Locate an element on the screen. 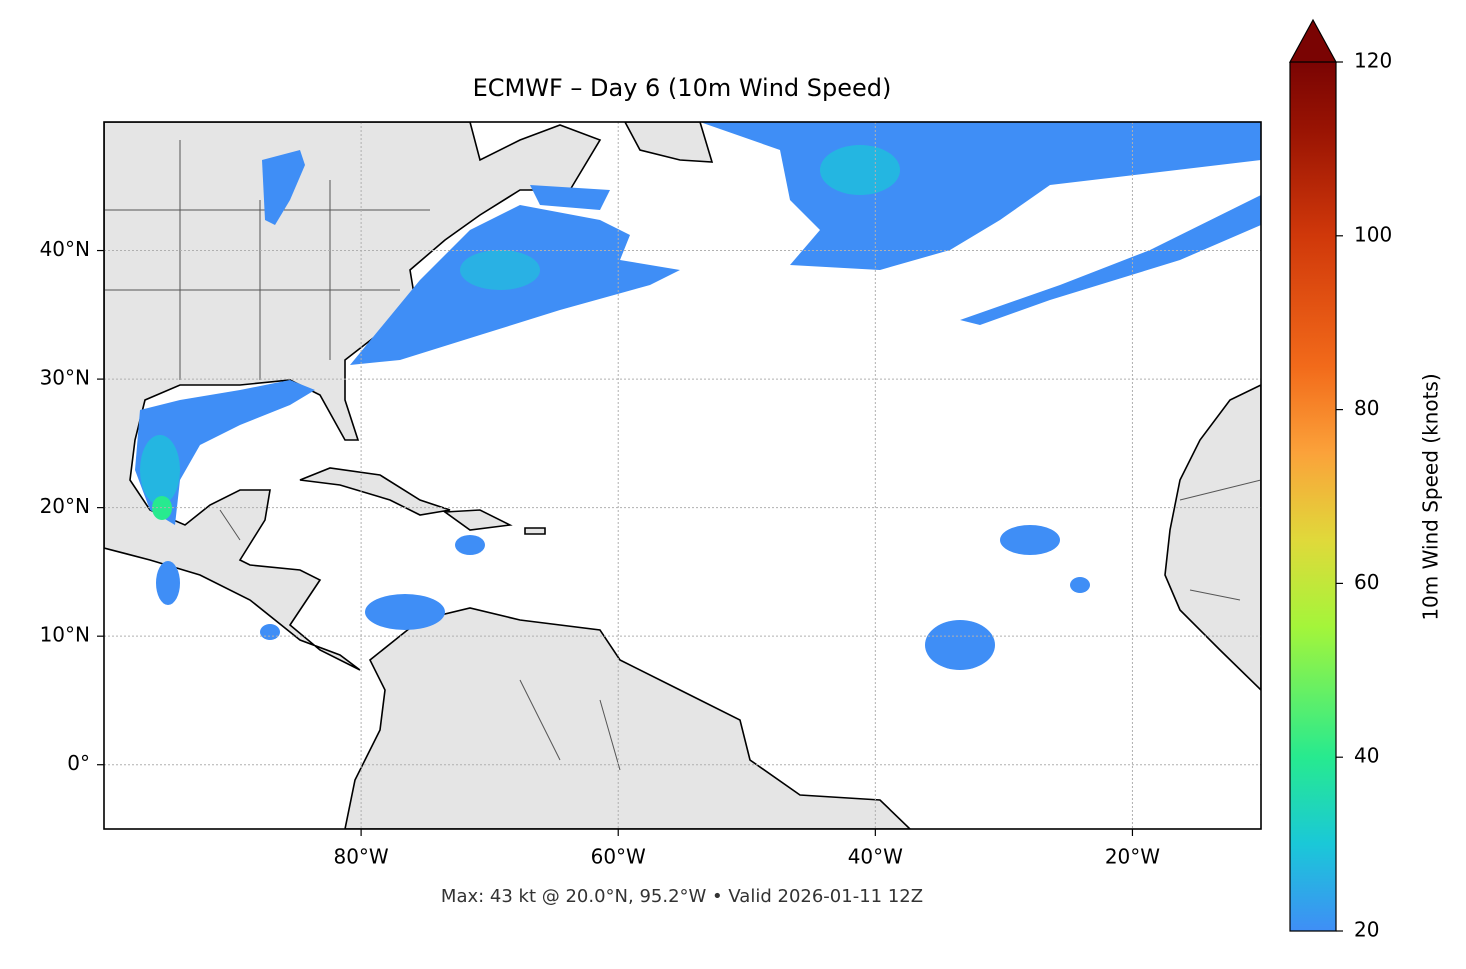 This screenshot has height=969, width=1466. south-america is located at coordinates (628, 718).